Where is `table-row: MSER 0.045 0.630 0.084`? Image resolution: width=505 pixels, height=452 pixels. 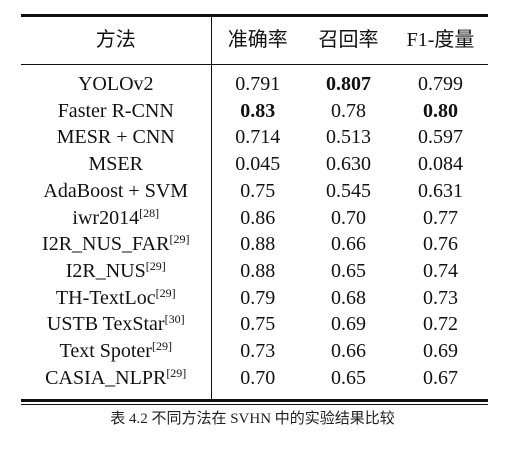 table-row: MSER 0.045 0.630 0.084 is located at coordinates (254, 164).